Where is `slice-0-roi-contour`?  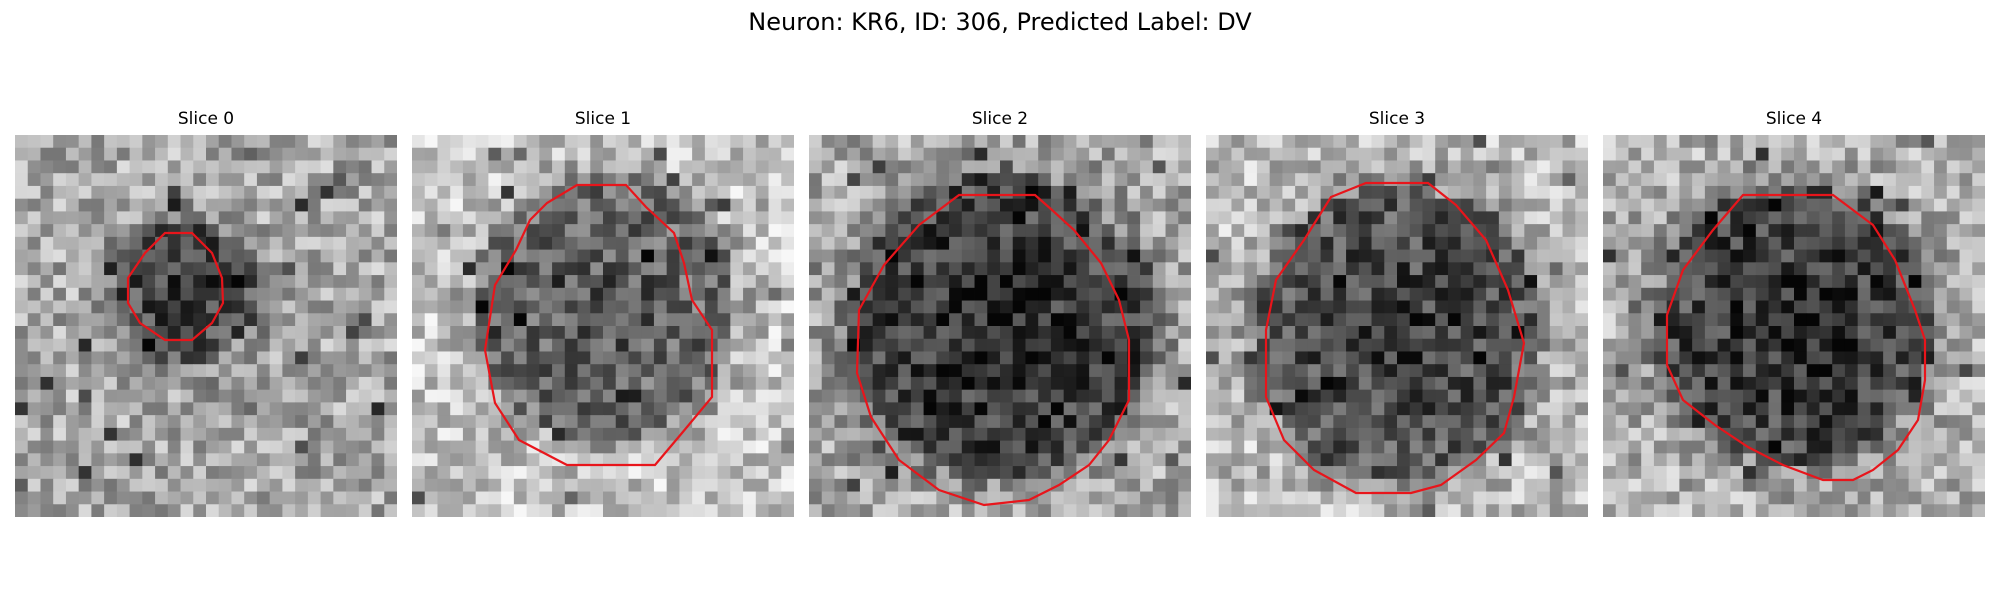
slice-0-roi-contour is located at coordinates (175, 286).